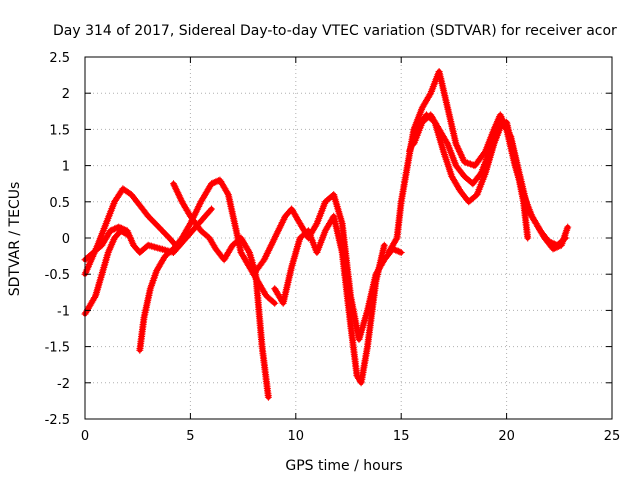 This screenshot has height=480, width=640. What do you see at coordinates (296, 436) in the screenshot?
I see `x-tick-label: 10` at bounding box center [296, 436].